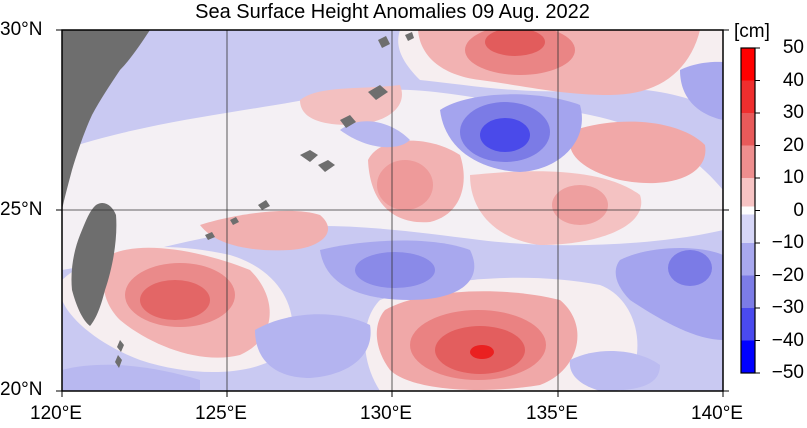 This screenshot has width=807, height=428. What do you see at coordinates (793, 145) in the screenshot?
I see `colorbar-tick-label: 20` at bounding box center [793, 145].